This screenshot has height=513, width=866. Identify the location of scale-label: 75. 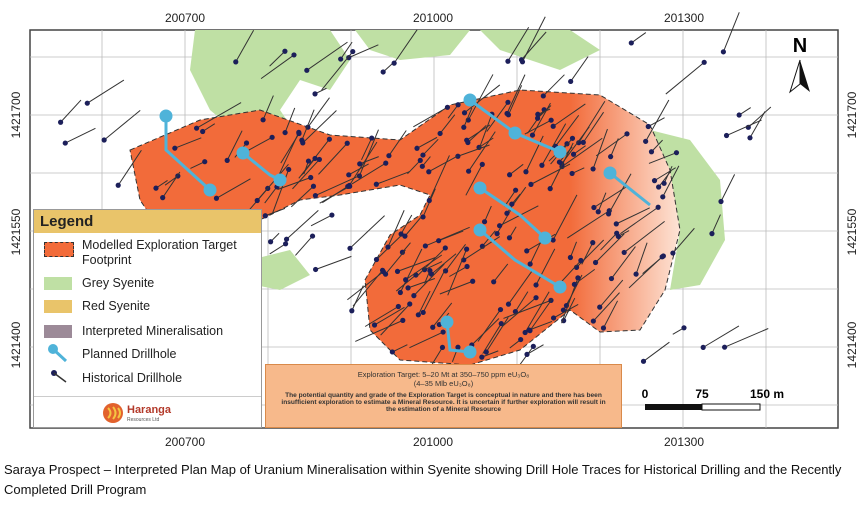
(702, 394).